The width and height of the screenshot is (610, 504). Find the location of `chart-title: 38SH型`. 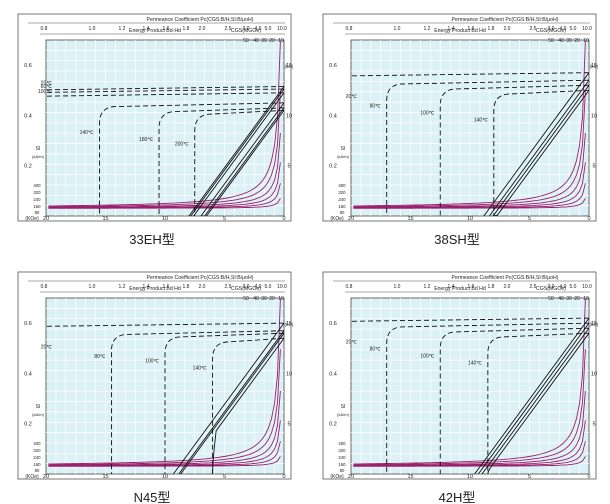

chart-title: 38SH型 is located at coordinates (457, 239).